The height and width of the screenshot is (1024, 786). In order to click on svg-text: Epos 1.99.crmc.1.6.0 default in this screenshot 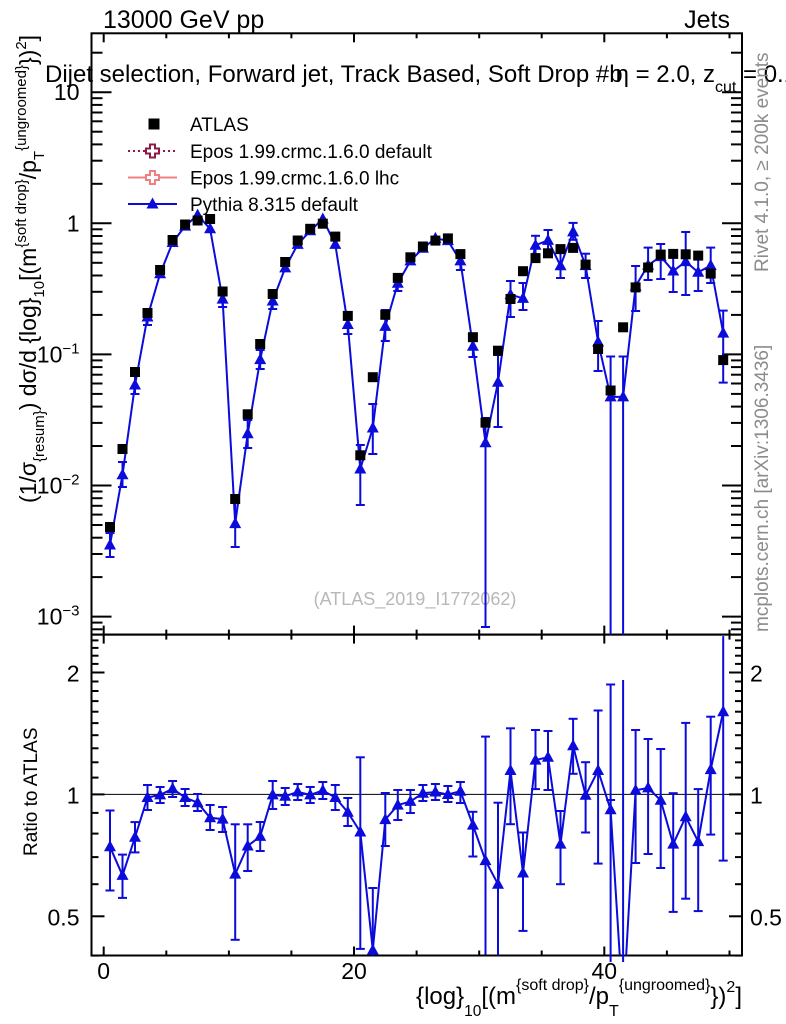, I will do `click(311, 152)`.